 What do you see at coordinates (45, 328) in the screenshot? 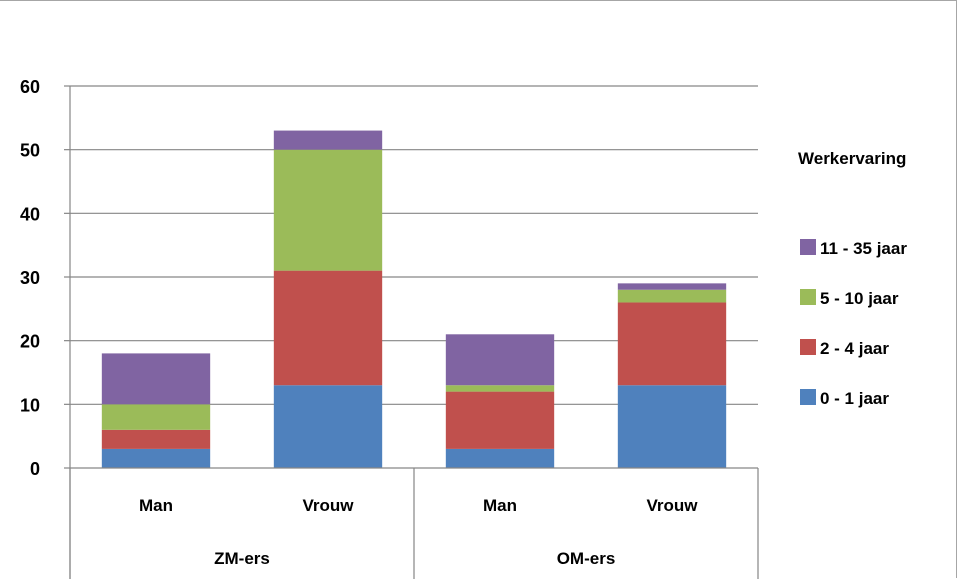
I see `y-axis: 0 10 20 30 40 50 60` at bounding box center [45, 328].